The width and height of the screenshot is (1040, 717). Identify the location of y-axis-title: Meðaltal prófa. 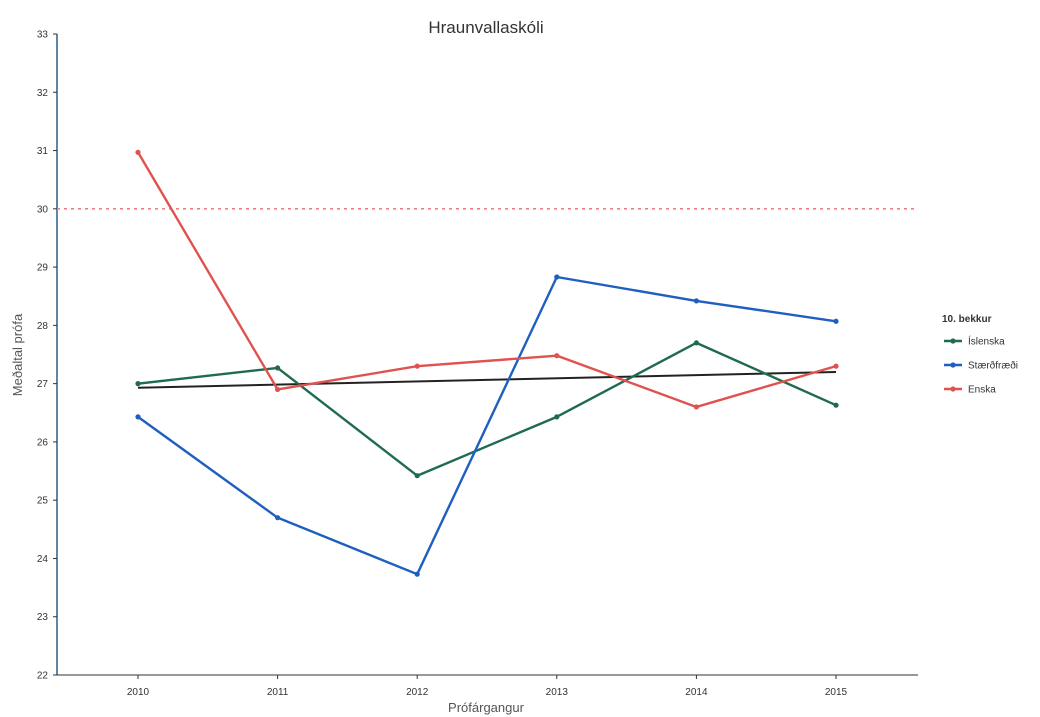
(17, 354).